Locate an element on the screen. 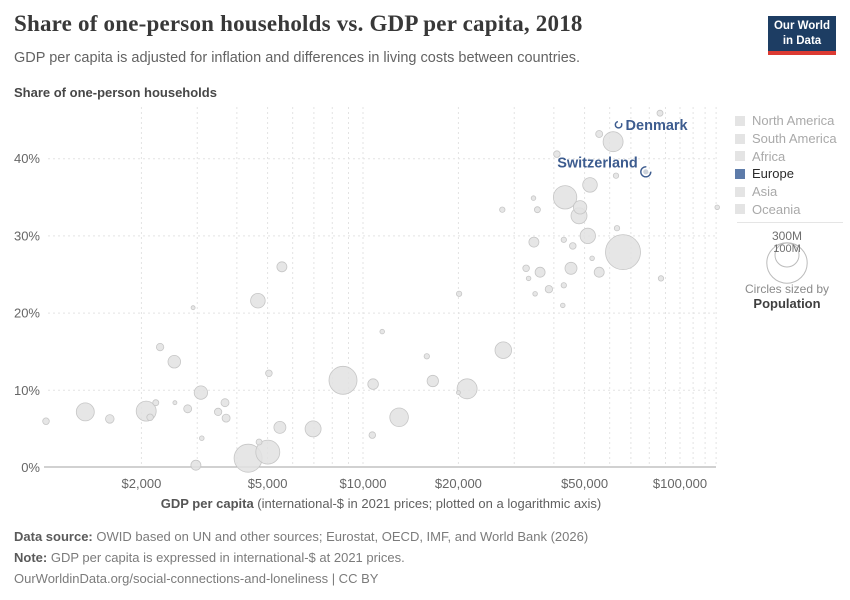 This screenshot has height=600, width=850. legend-item-label: Europe is located at coordinates (773, 174).